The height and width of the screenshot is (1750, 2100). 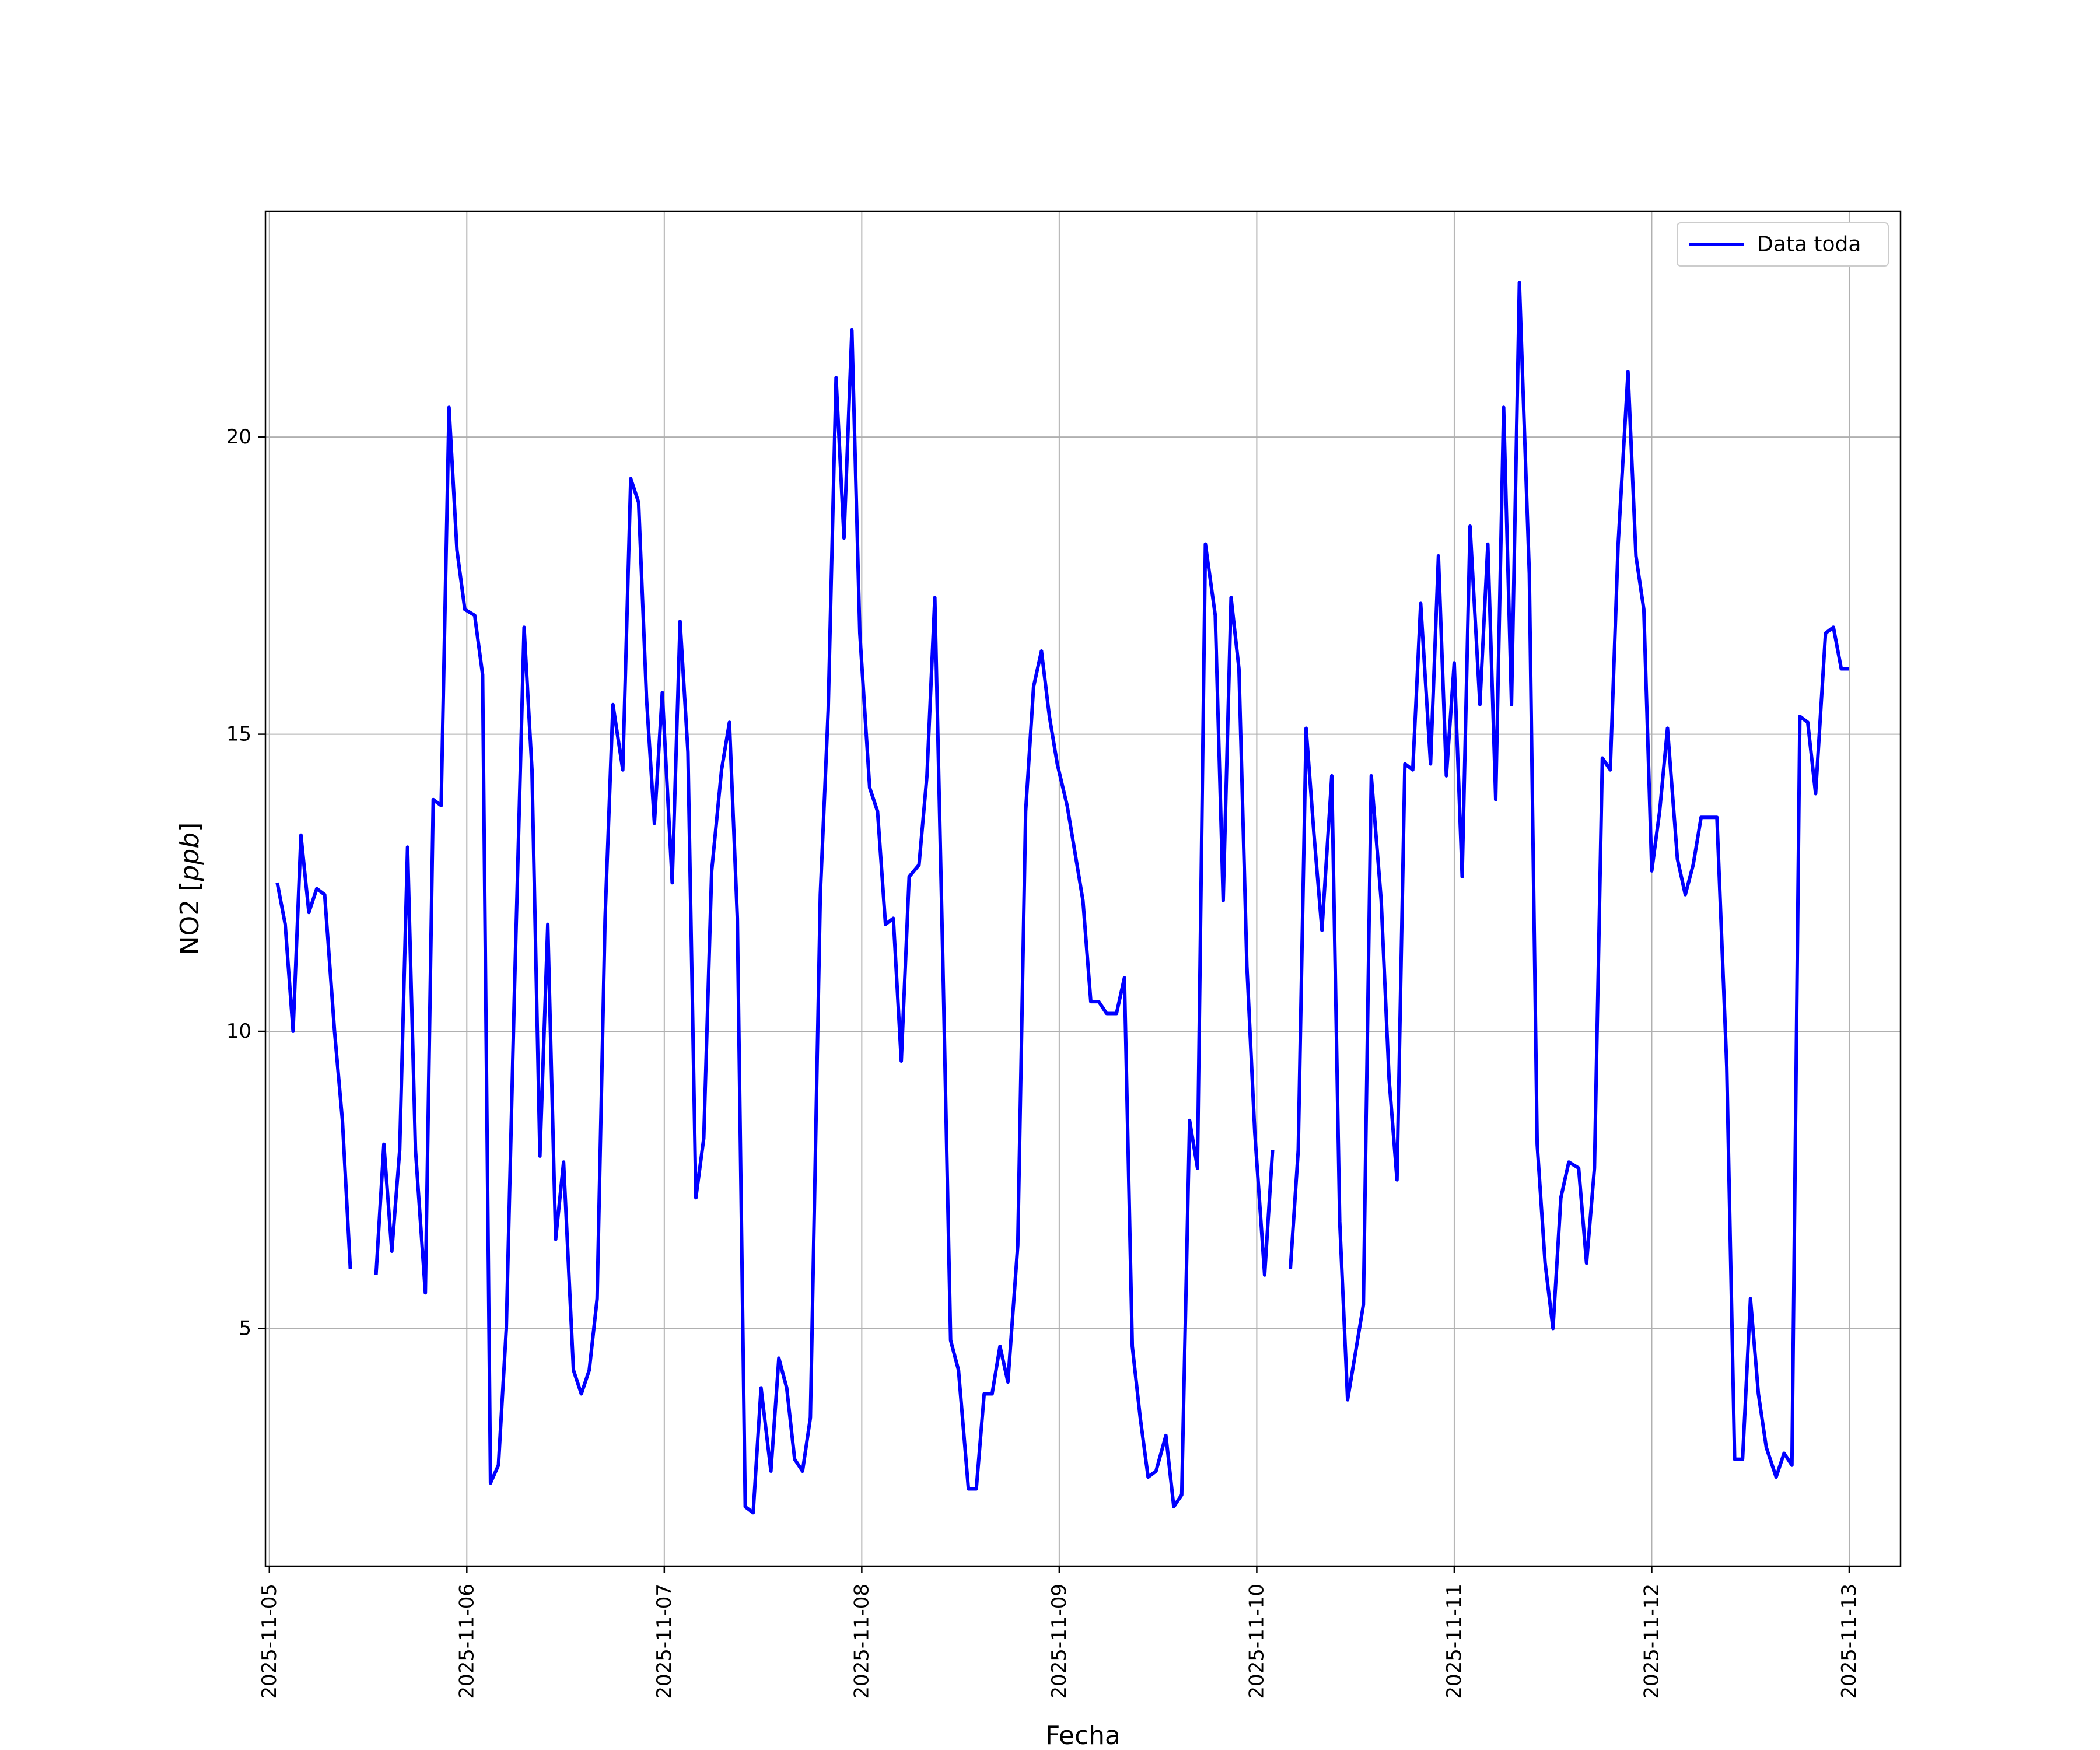 I want to click on legend-entry-label: Data toda, so click(x=1809, y=245).